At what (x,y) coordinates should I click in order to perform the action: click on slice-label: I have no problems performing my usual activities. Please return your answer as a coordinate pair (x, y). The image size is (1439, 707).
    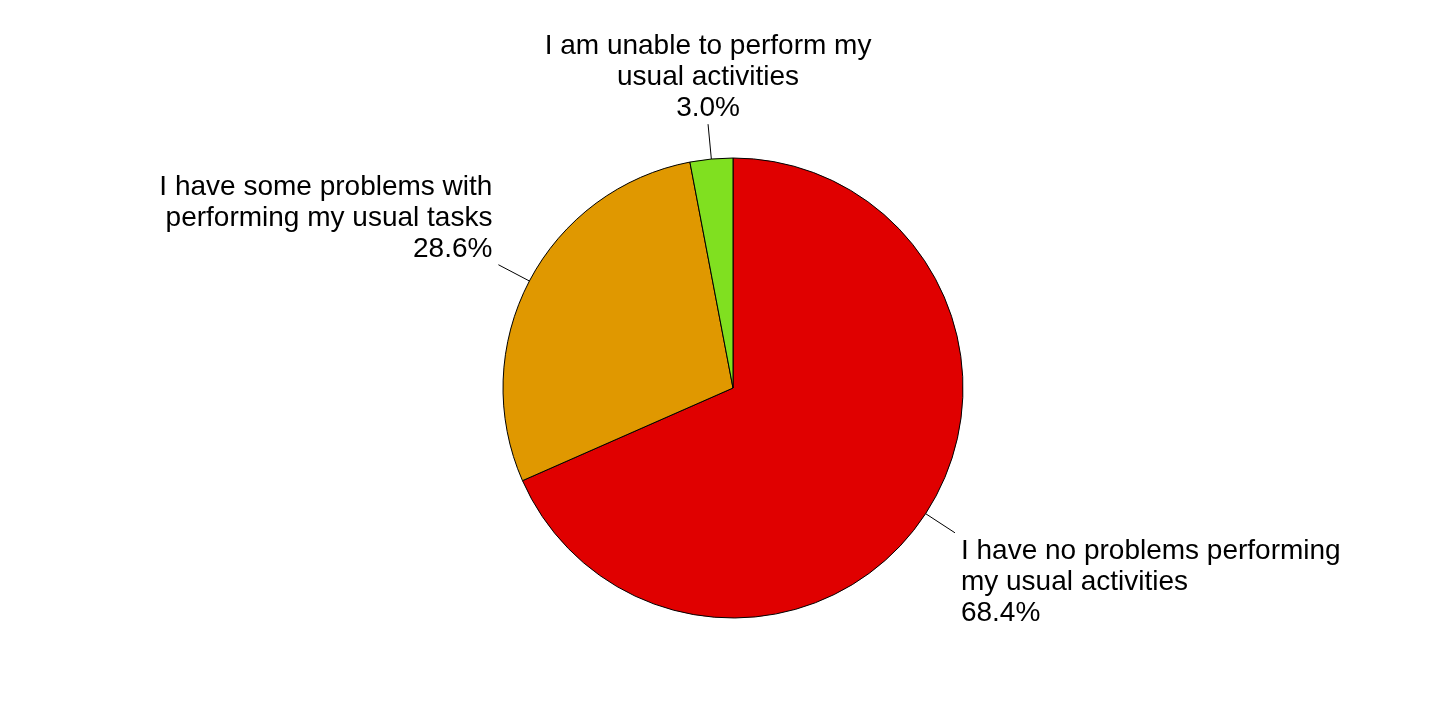
    Looking at the image, I should click on (1150, 564).